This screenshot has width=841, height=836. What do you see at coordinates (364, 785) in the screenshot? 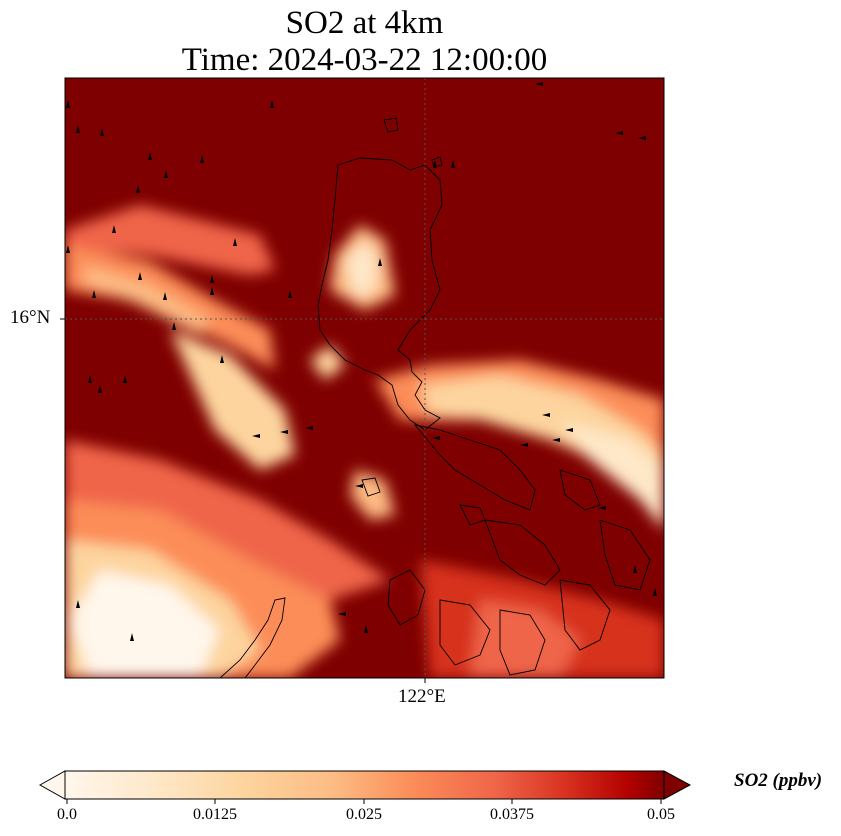
I see `colorbar-gradient` at bounding box center [364, 785].